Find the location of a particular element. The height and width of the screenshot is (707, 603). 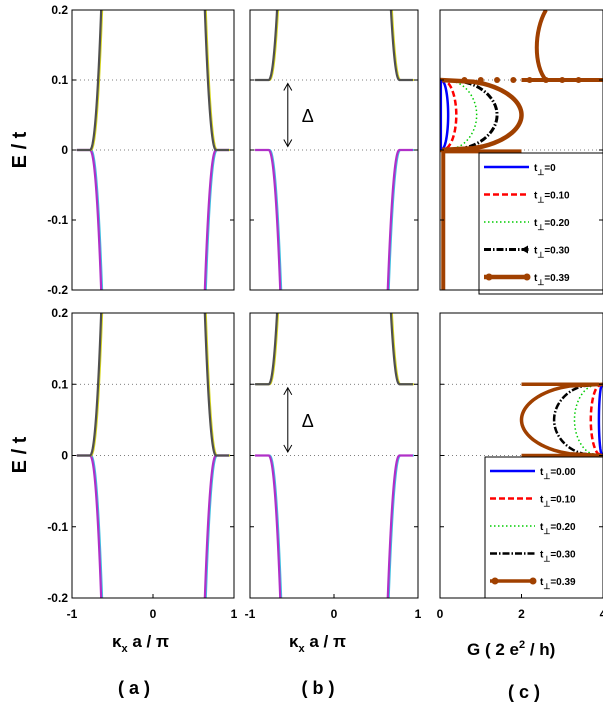

x-tick-label: 1 is located at coordinates (418, 614).